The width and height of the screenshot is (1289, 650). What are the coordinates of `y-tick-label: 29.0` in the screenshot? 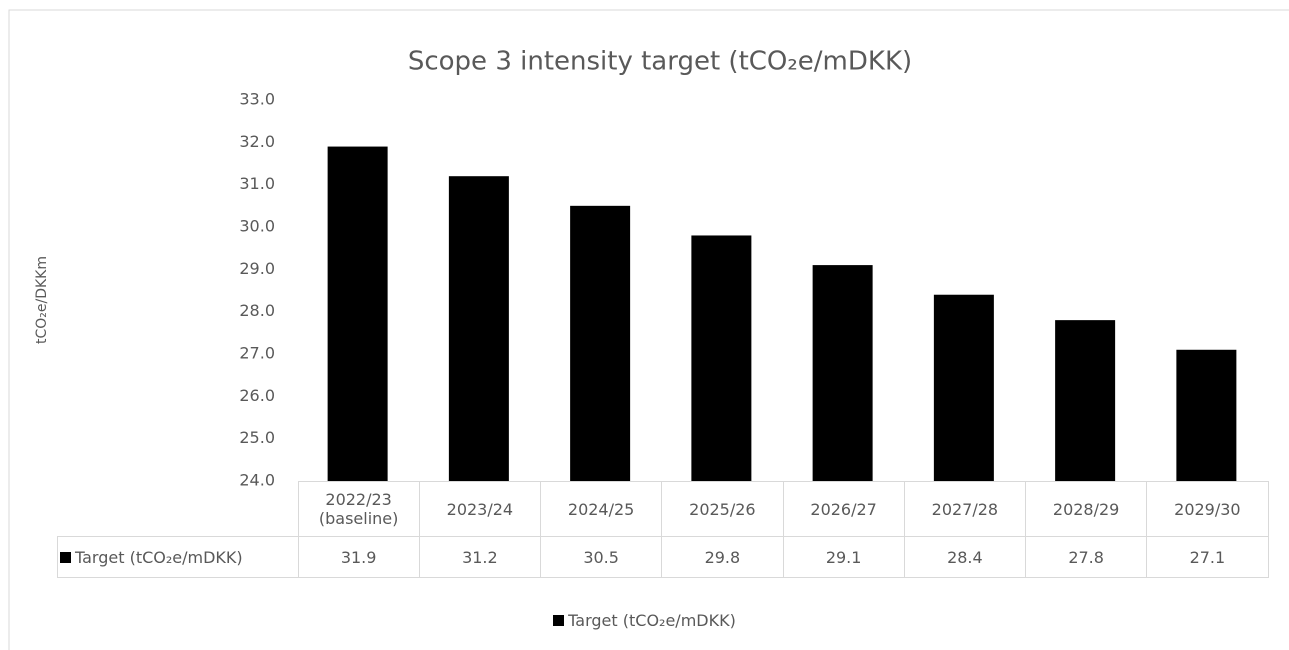 It's located at (257, 268).